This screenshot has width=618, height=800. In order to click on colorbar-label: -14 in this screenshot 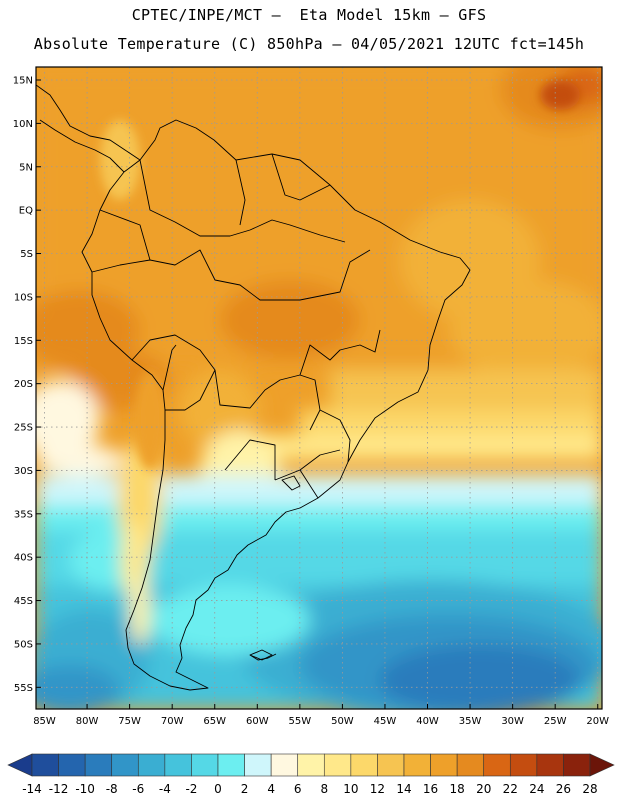, I will do `click(32, 789)`.